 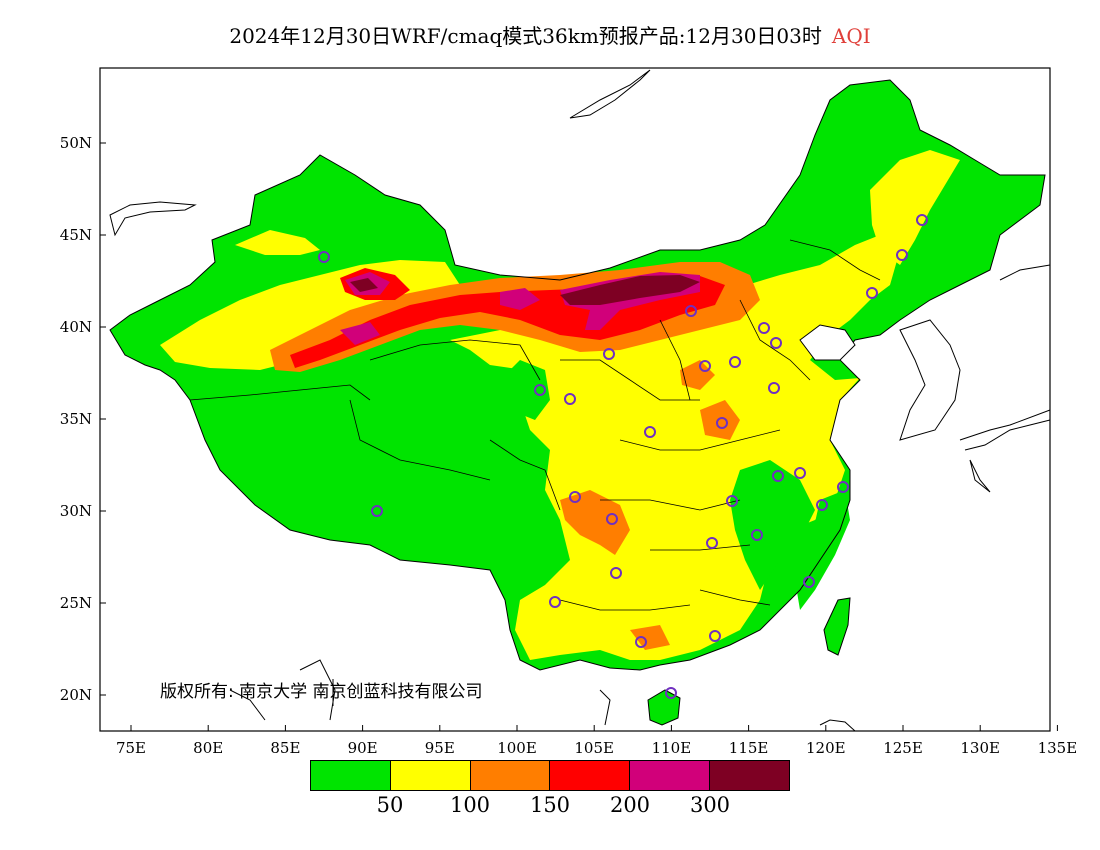 What do you see at coordinates (980, 748) in the screenshot?
I see `x-tick-label: 130E` at bounding box center [980, 748].